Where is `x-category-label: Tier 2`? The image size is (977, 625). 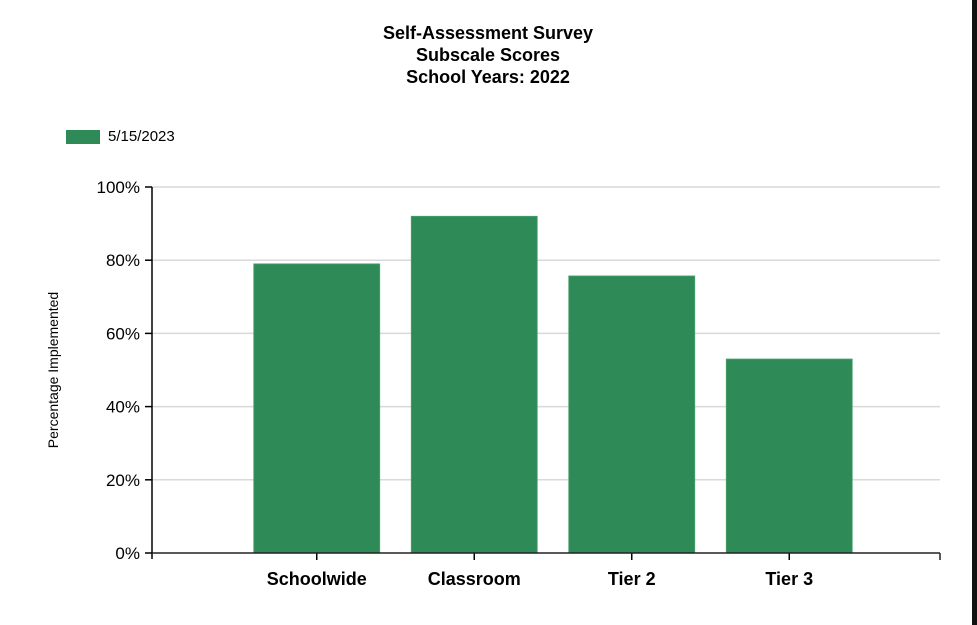
x-category-label: Tier 2 is located at coordinates (632, 579).